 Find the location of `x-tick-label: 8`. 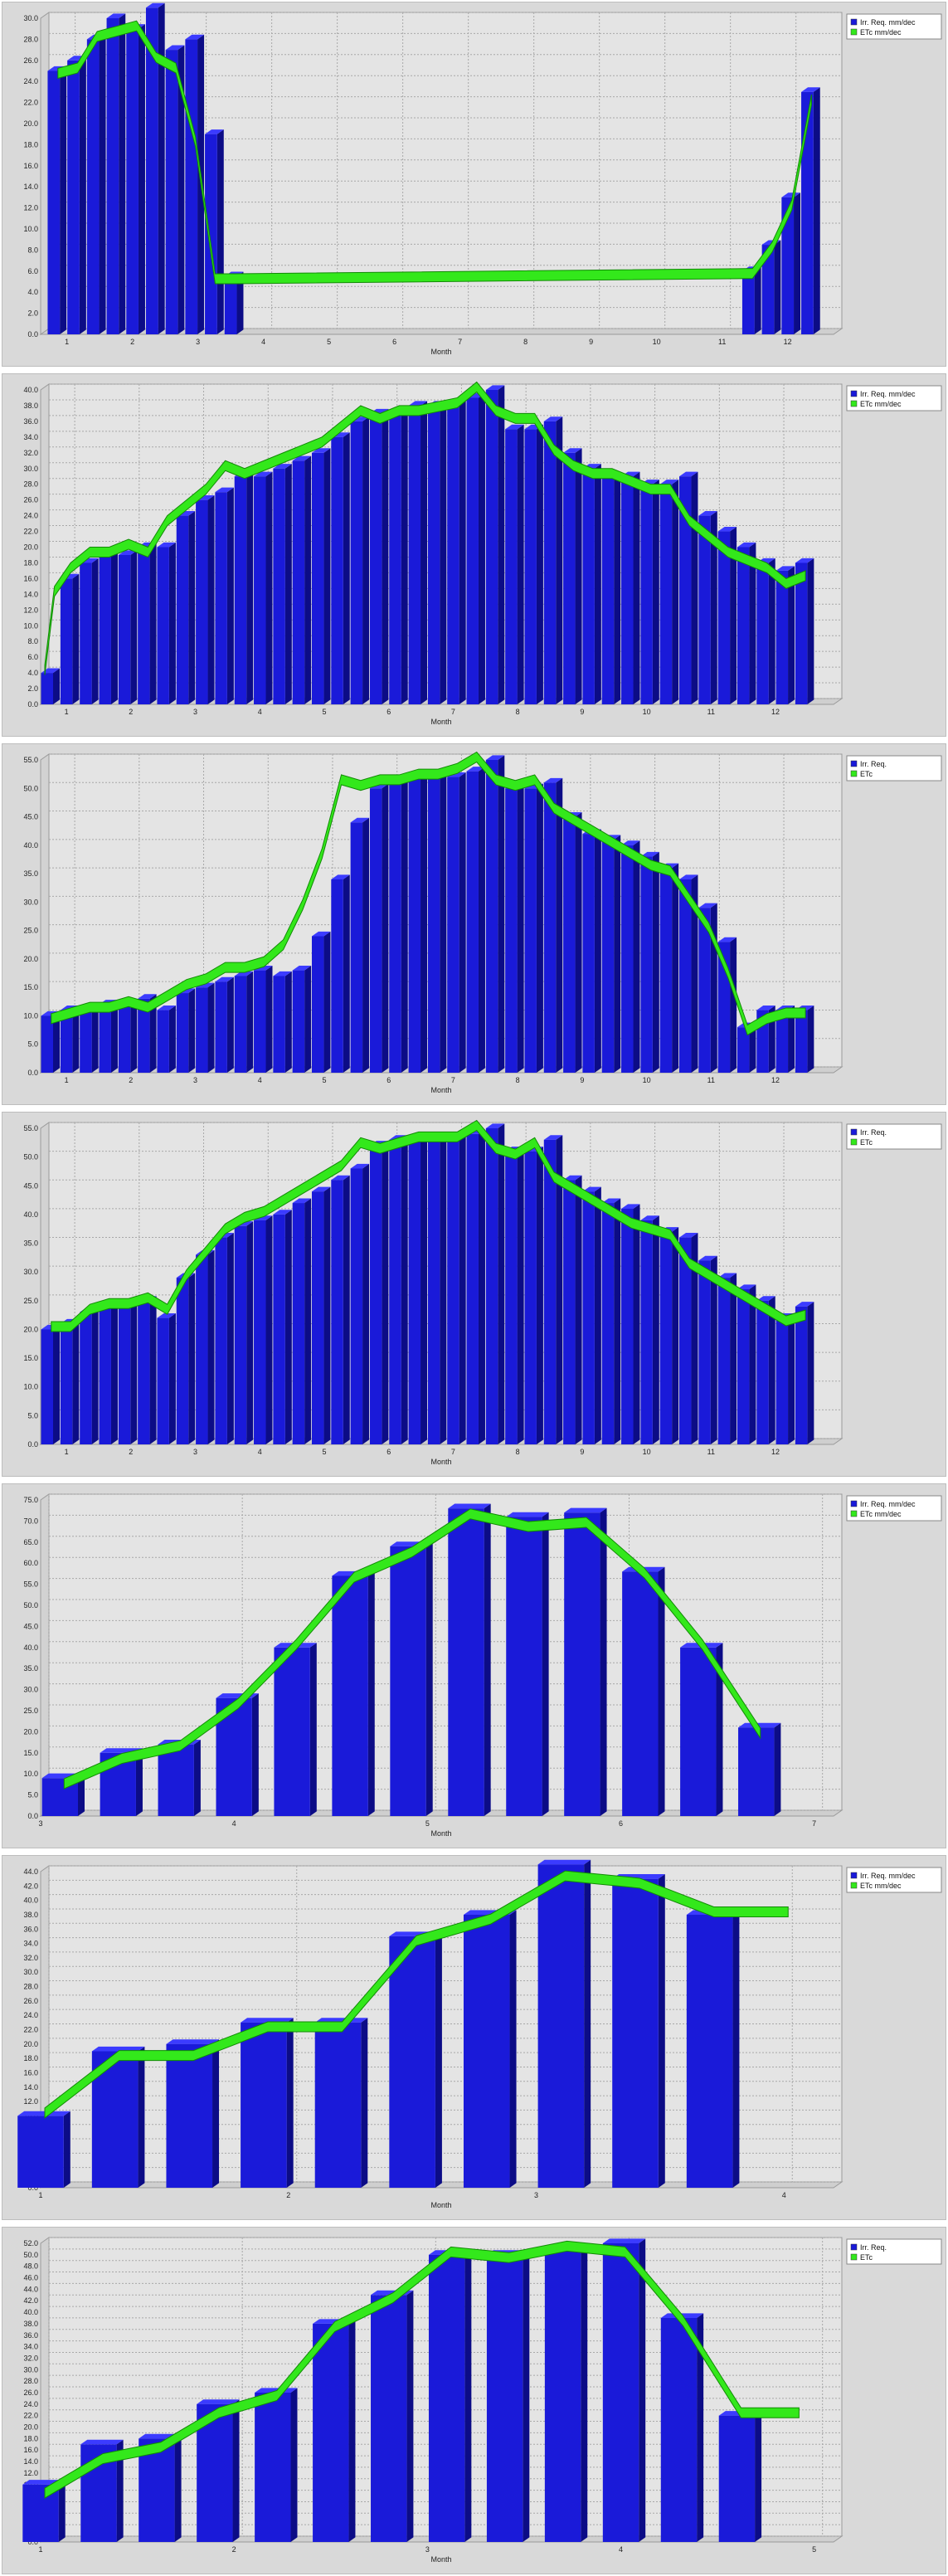

x-tick-label: 8 is located at coordinates (518, 1080).